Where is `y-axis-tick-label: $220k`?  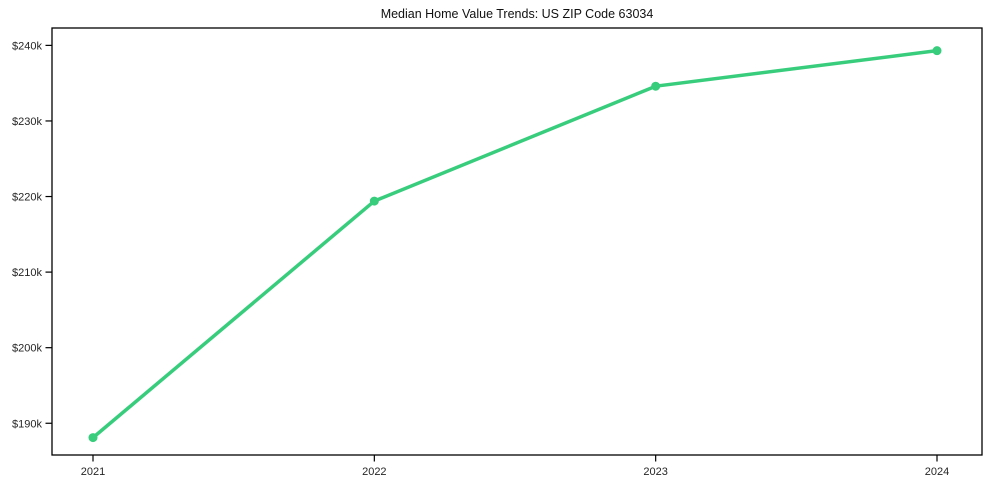 y-axis-tick-label: $220k is located at coordinates (27, 198).